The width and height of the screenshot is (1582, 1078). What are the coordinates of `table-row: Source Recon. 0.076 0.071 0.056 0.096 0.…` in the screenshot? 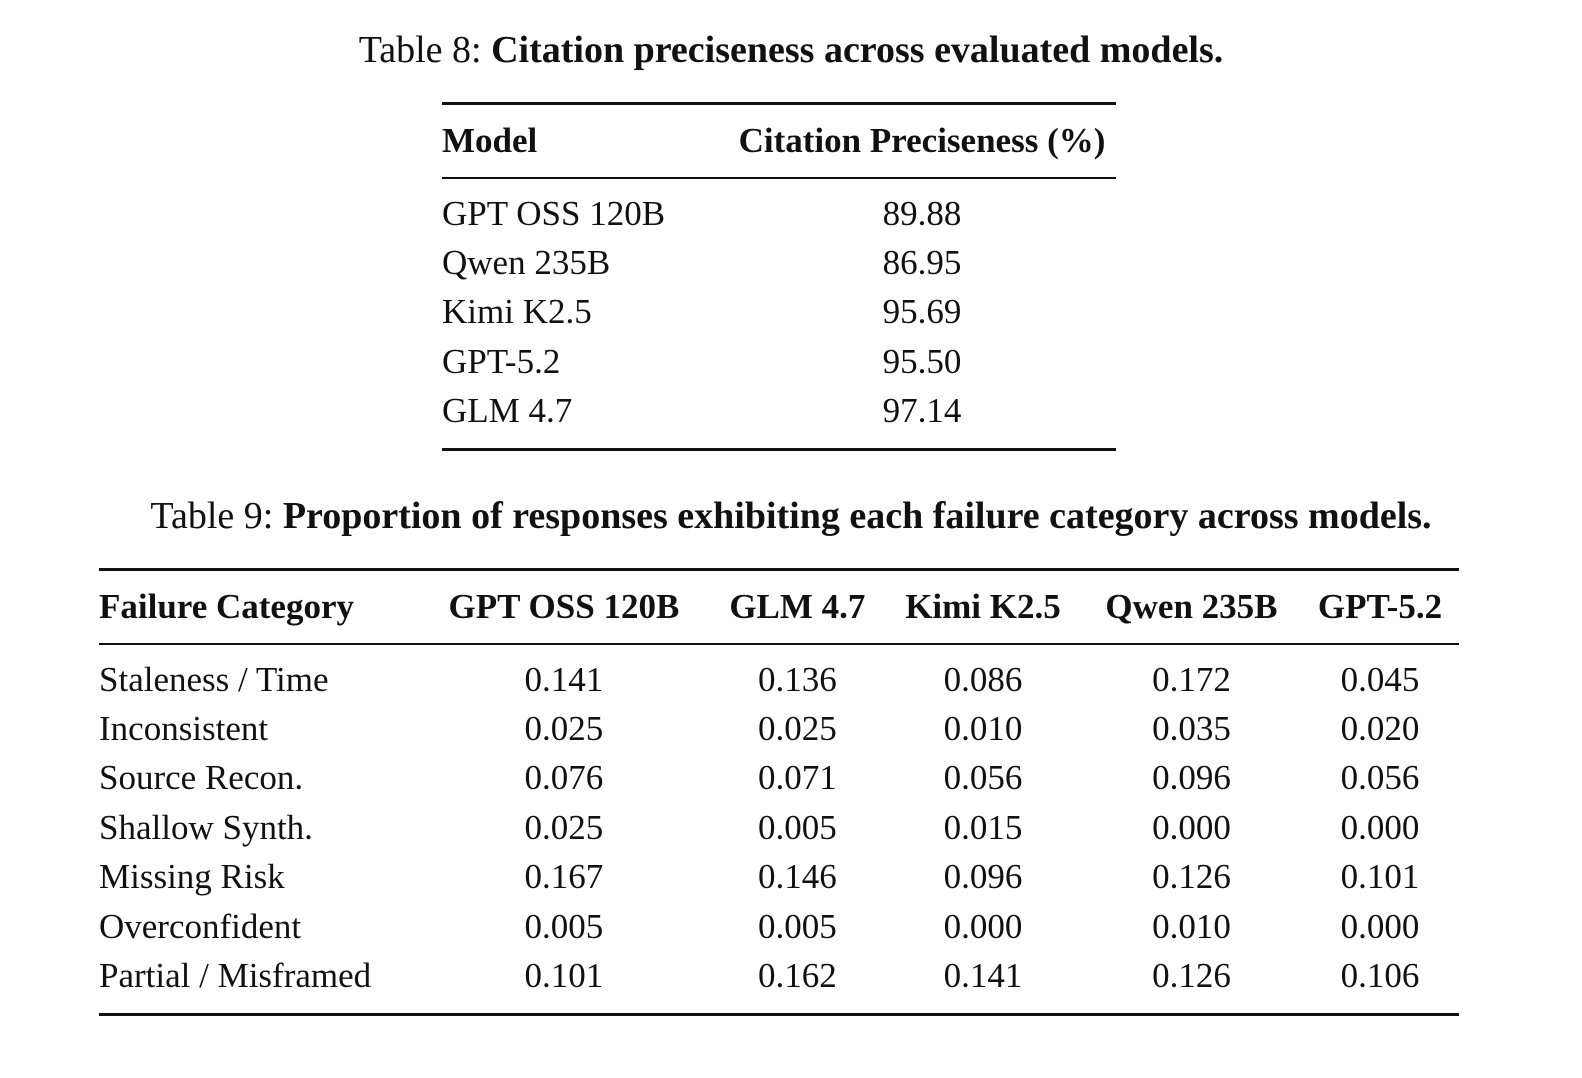 It's located at (779, 778).